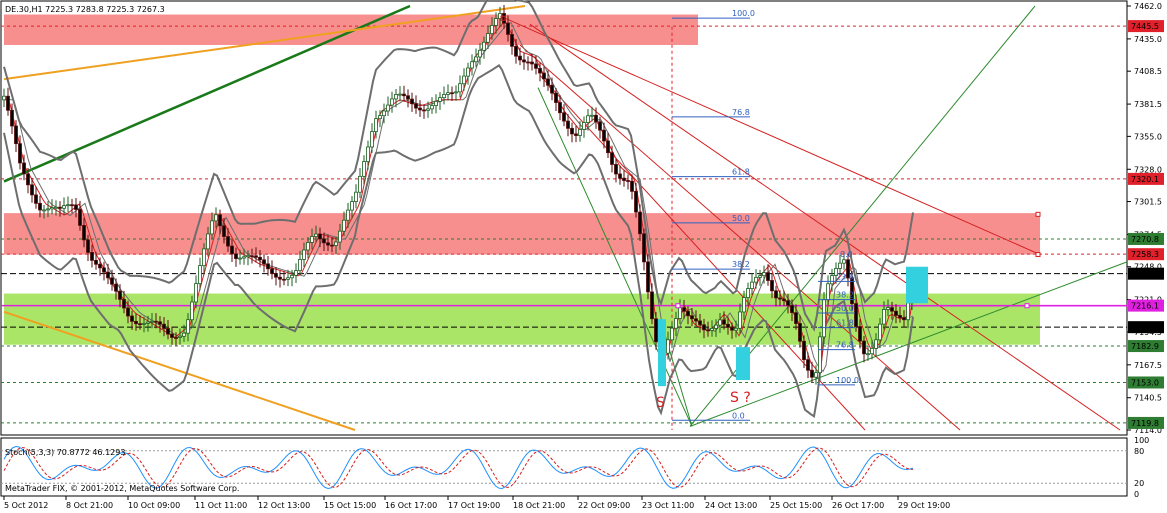 The width and height of the screenshot is (1167, 513). Describe the element at coordinates (1148, 6) in the screenshot. I see `y-tick-label: 7462.0` at that location.